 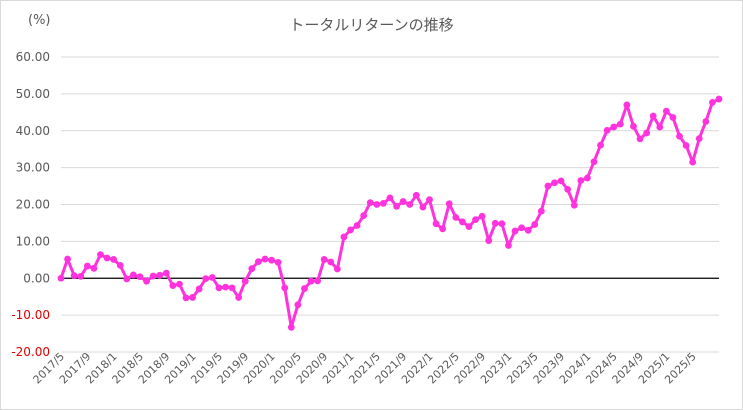 What do you see at coordinates (36, 278) in the screenshot?
I see `y-tick-label: 0.00` at bounding box center [36, 278].